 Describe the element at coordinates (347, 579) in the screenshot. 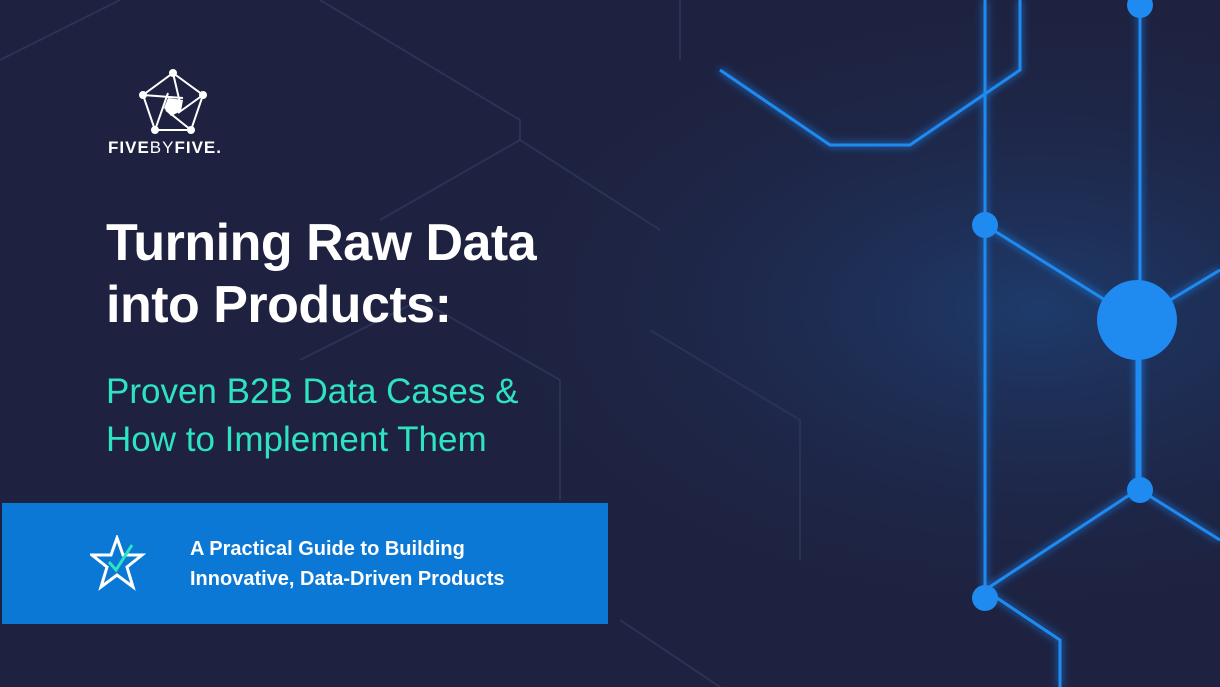

I see `banner-line: Innovative, Data-Driven Products` at that location.